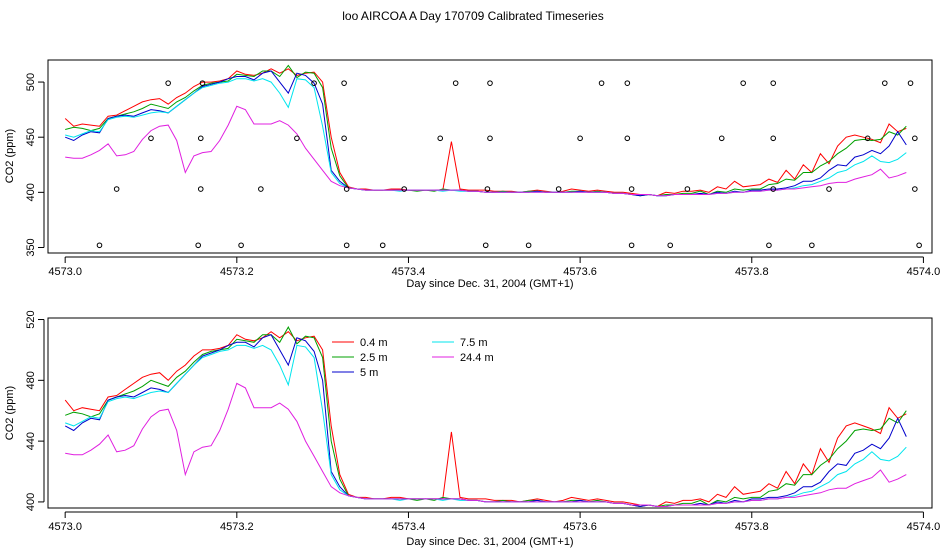 The width and height of the screenshot is (950, 550). What do you see at coordinates (752, 527) in the screenshot?
I see `bottom-x-tick-label: 4573.8` at bounding box center [752, 527].